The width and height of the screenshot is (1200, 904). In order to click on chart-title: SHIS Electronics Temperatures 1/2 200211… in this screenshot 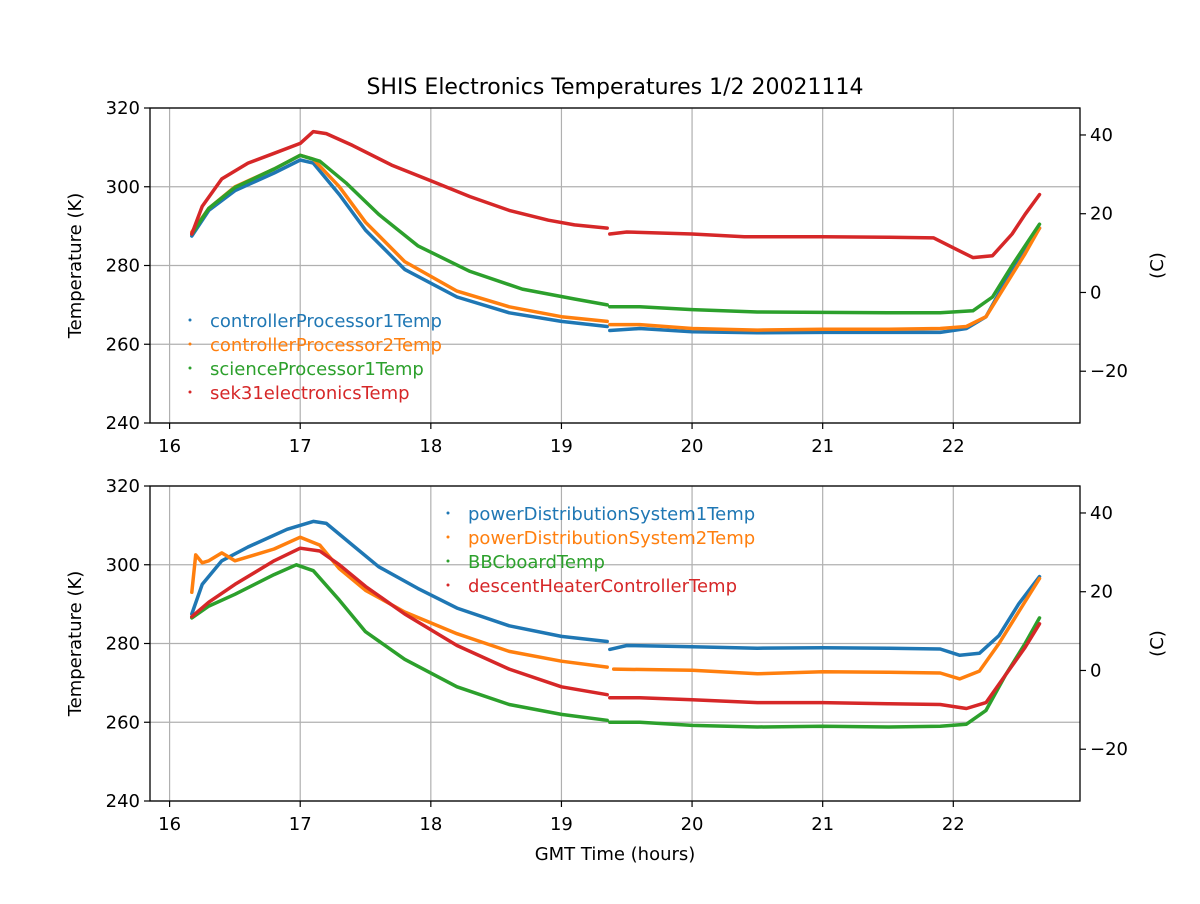, I will do `click(614, 87)`.